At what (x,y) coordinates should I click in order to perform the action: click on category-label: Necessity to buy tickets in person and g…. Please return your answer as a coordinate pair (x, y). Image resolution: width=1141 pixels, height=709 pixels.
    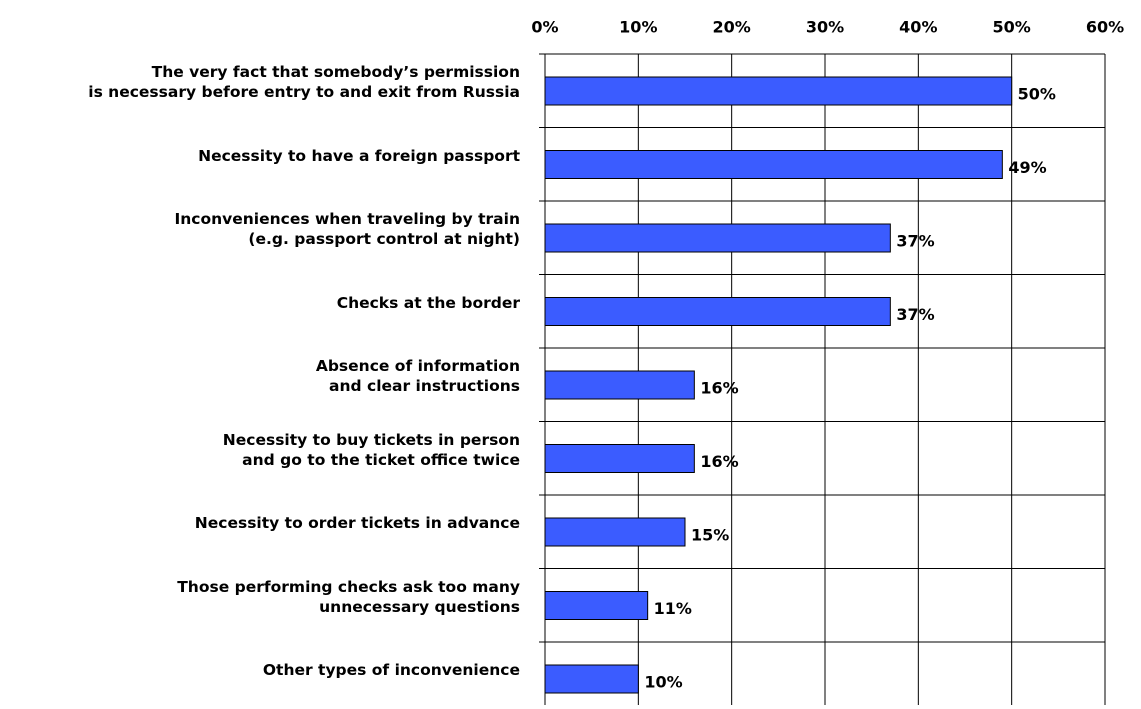
    Looking at the image, I should click on (371, 449).